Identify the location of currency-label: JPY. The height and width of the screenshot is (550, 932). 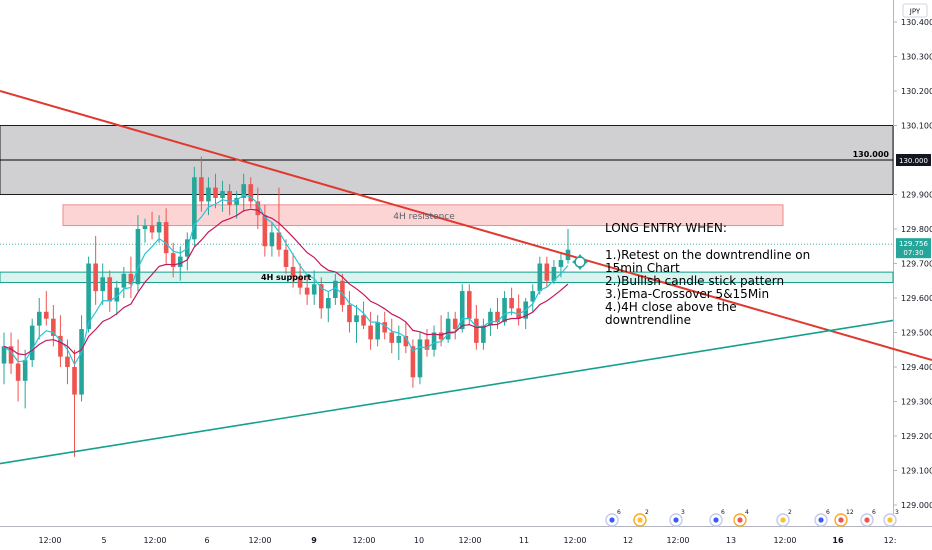
(915, 12).